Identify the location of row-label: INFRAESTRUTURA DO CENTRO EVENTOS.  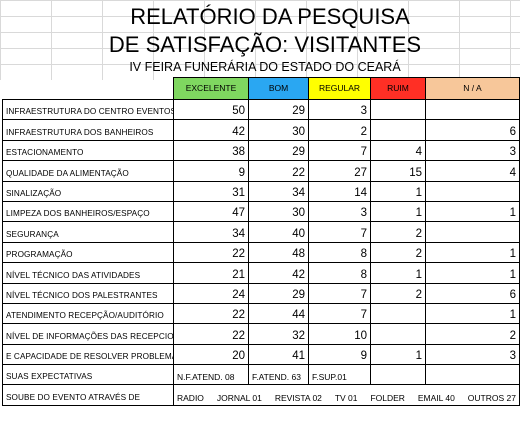
(88, 109).